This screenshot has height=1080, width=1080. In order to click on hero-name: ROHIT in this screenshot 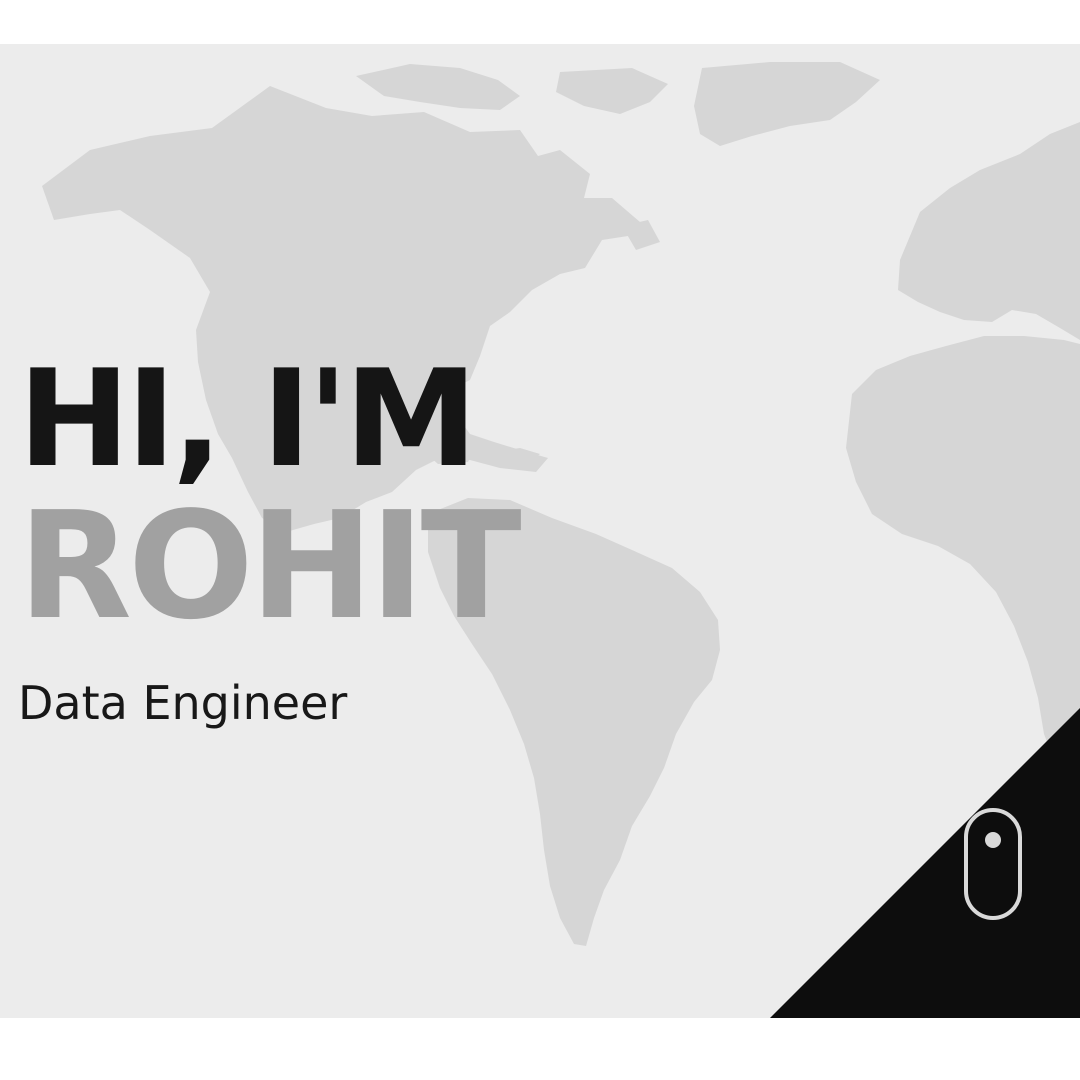, I will do `click(270, 566)`.